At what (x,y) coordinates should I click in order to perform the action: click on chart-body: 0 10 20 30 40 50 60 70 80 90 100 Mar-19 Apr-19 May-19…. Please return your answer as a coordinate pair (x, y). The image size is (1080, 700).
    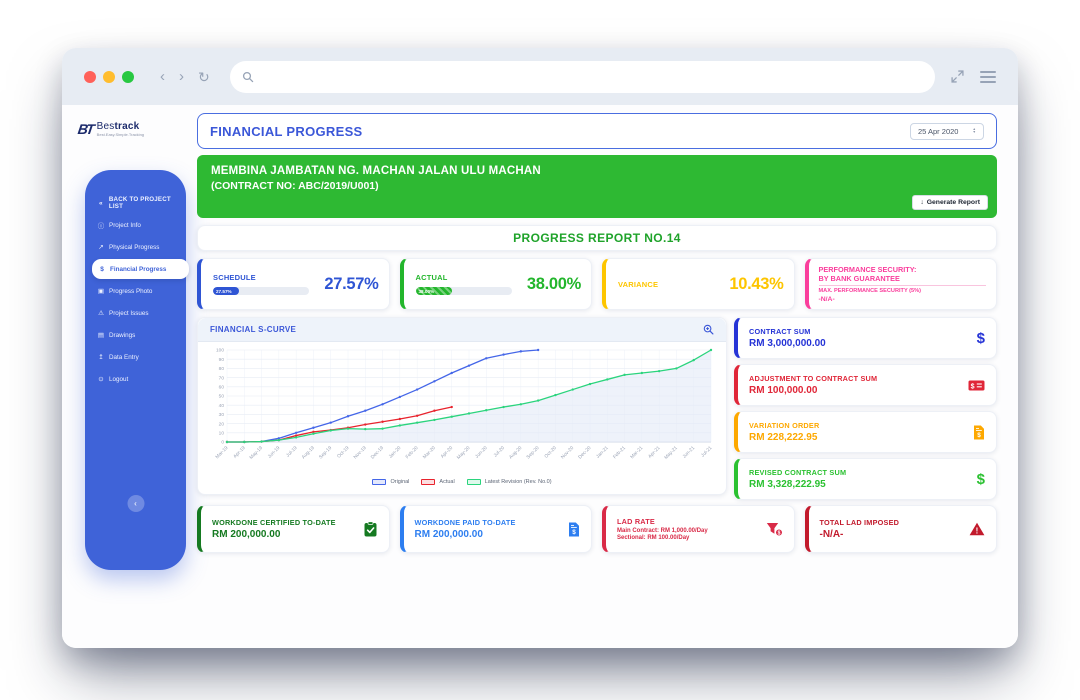
    Looking at the image, I should click on (462, 413).